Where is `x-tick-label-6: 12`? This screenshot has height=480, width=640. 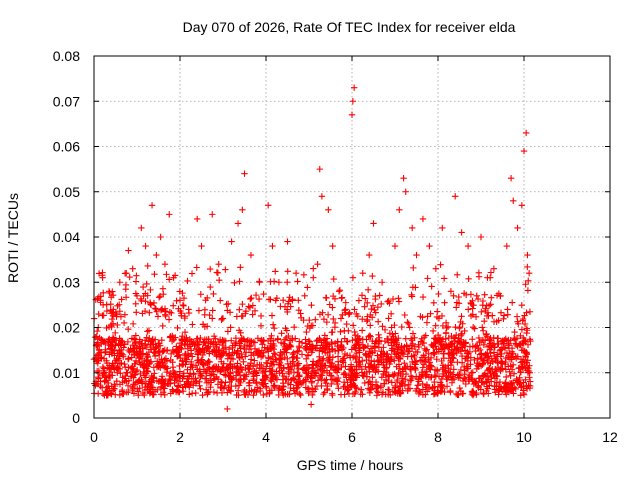
x-tick-label-6: 12 is located at coordinates (610, 437).